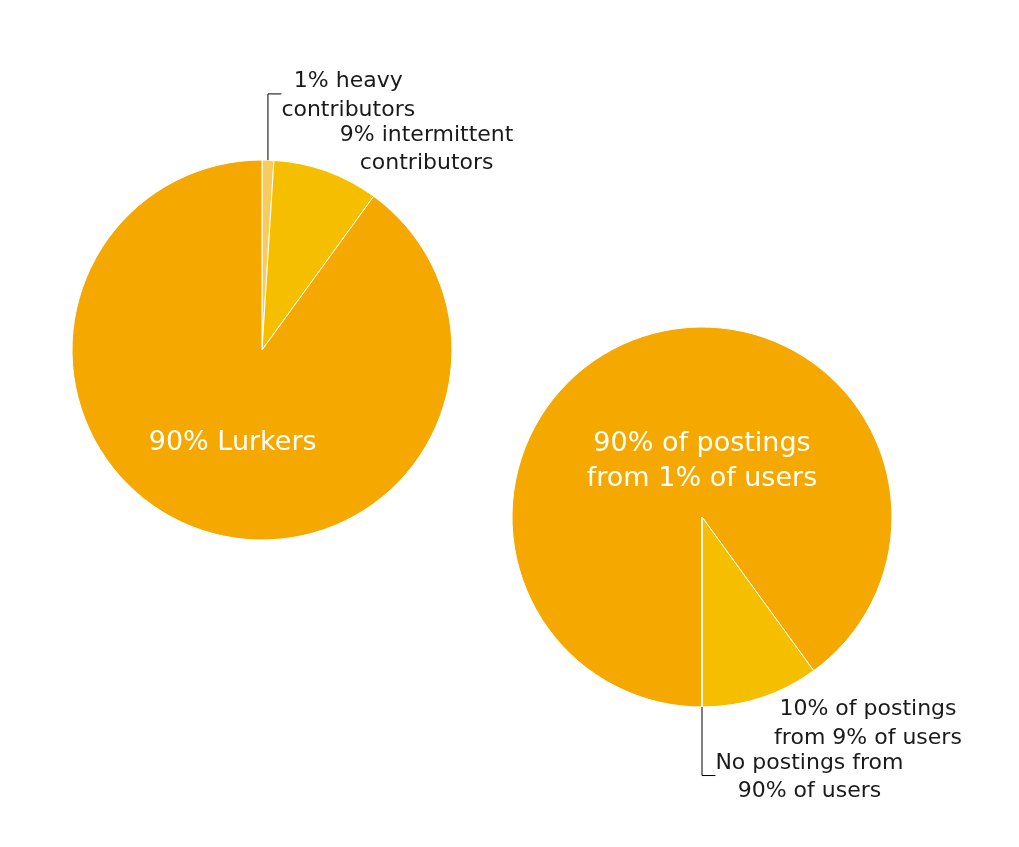 This screenshot has height=847, width=1019. I want to click on slice-label: 10% of postings from 9% of users, so click(868, 722).